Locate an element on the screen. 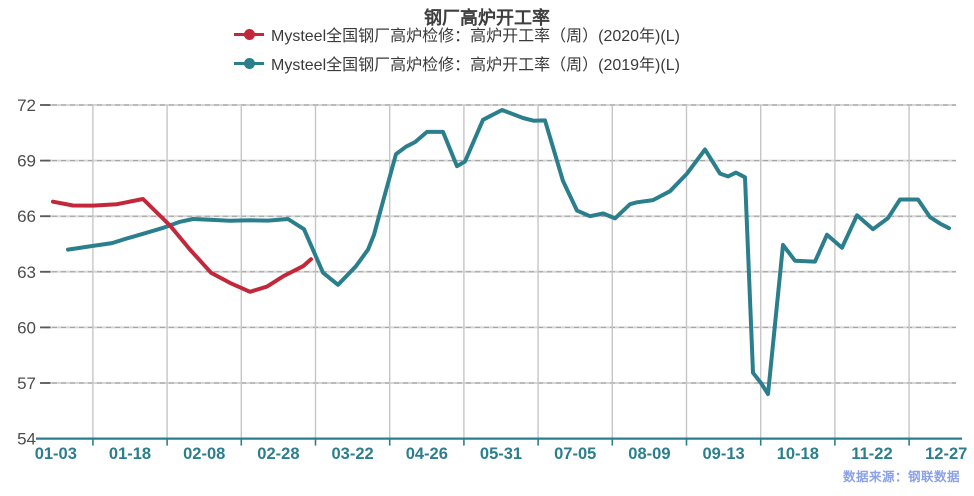 The image size is (974, 496). x-axis-label: 03-22 is located at coordinates (352, 454).